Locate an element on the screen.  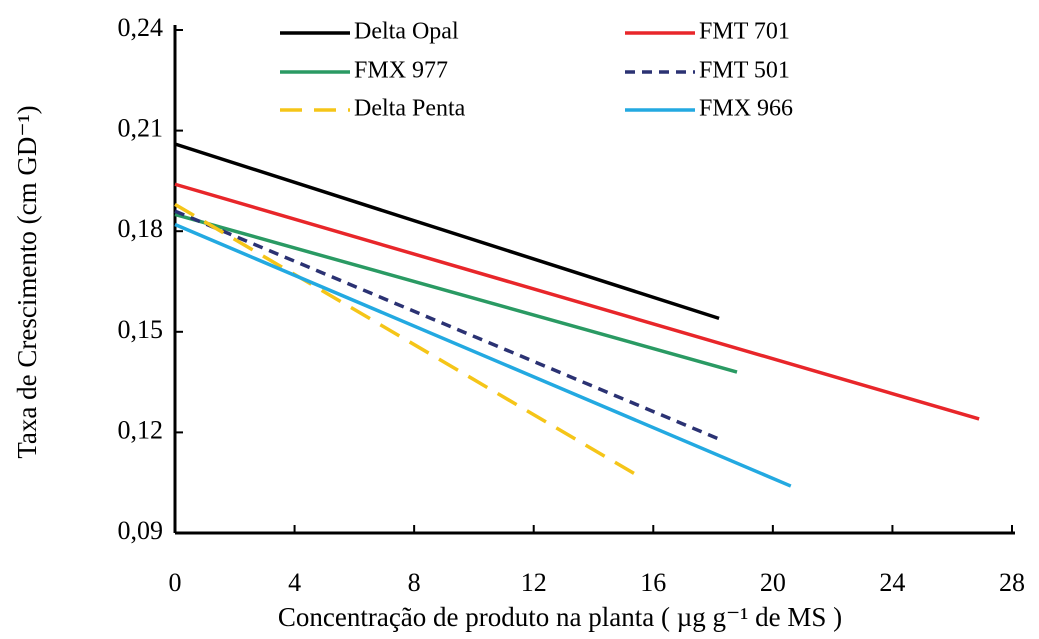
legend-label: FMX 977 is located at coordinates (401, 71).